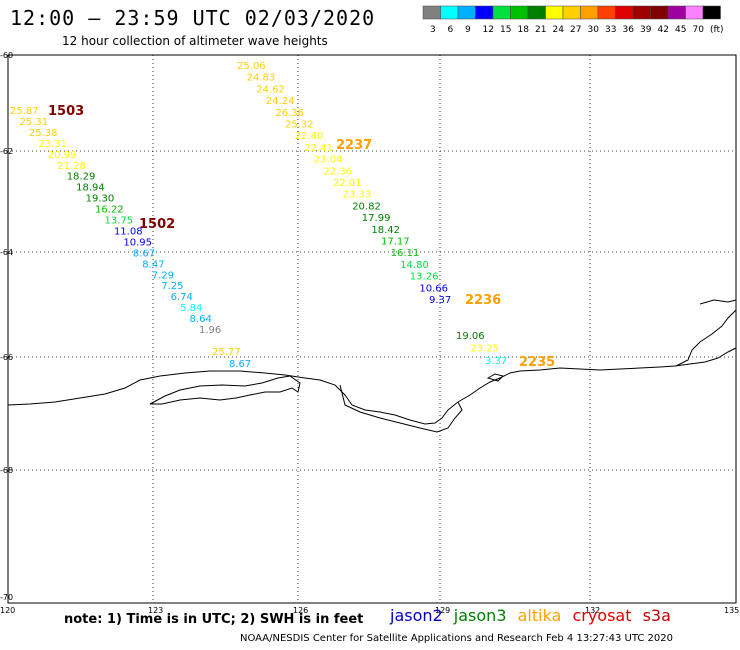  What do you see at coordinates (488, 30) in the screenshot?
I see `legend-label: 12` at bounding box center [488, 30].